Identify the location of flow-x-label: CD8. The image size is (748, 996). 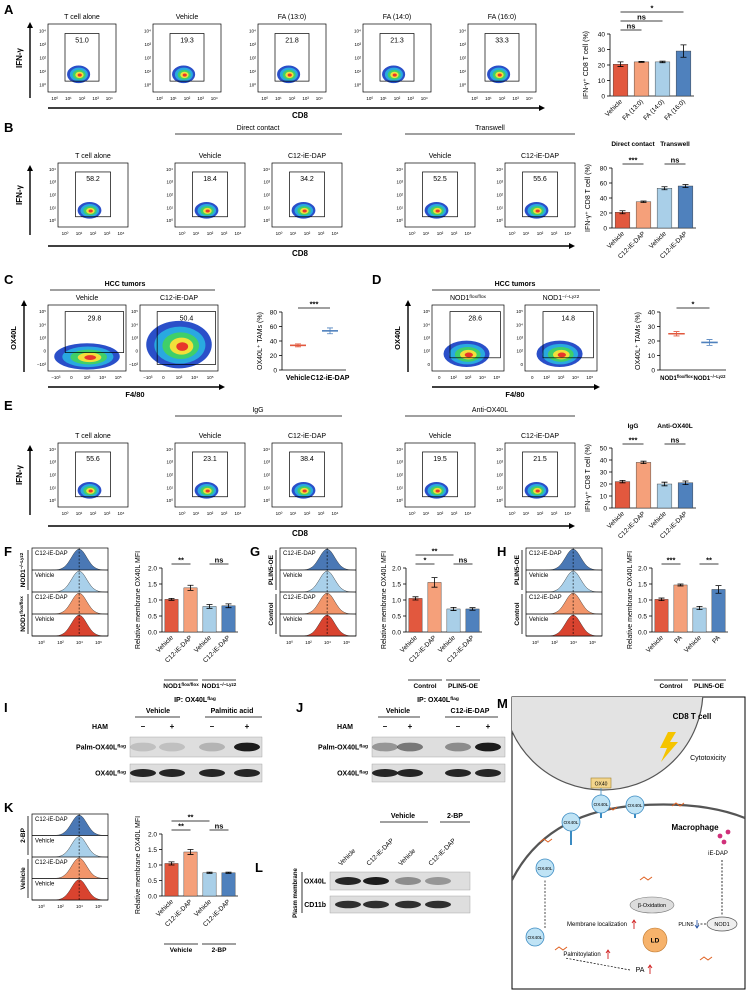
(300, 533).